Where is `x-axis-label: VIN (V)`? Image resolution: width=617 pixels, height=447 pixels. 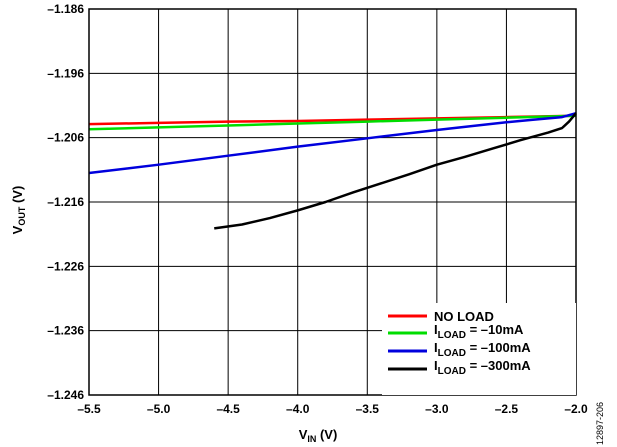
x-axis-label: VIN (V) is located at coordinates (318, 435).